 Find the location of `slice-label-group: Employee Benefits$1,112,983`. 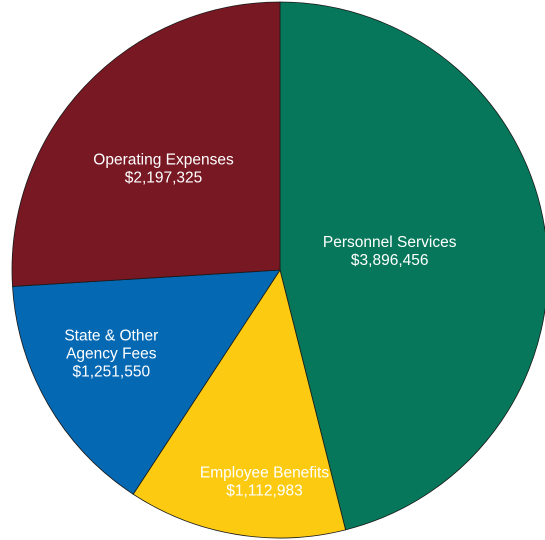

slice-label-group: Employee Benefits$1,112,983 is located at coordinates (264, 481).